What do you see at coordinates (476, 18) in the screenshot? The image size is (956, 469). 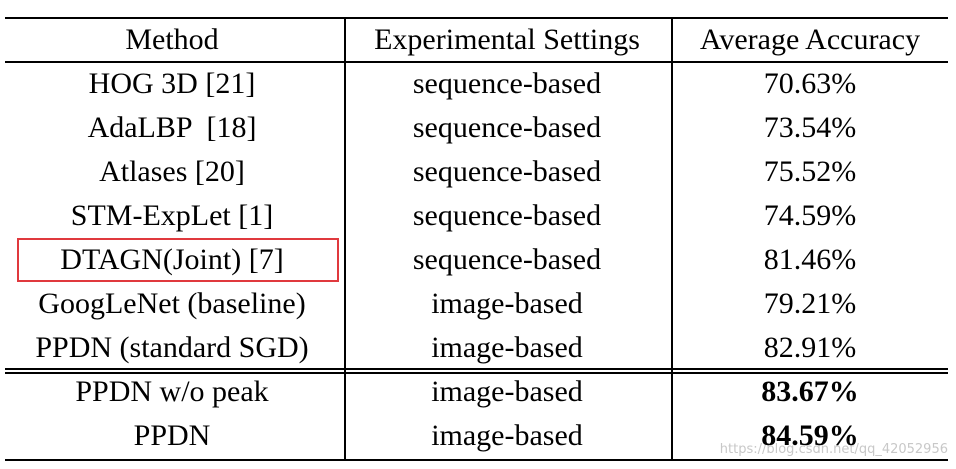 I see `top-rule` at bounding box center [476, 18].